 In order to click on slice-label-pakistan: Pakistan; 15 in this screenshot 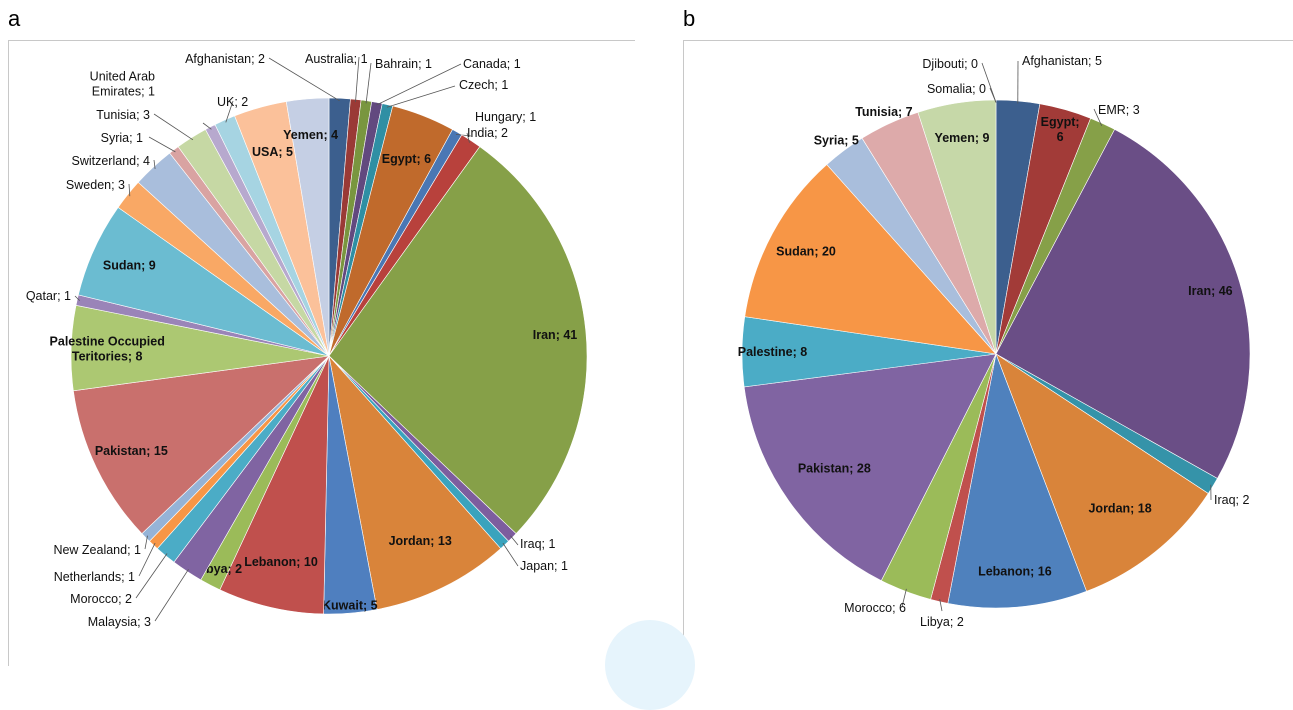, I will do `click(131, 451)`.